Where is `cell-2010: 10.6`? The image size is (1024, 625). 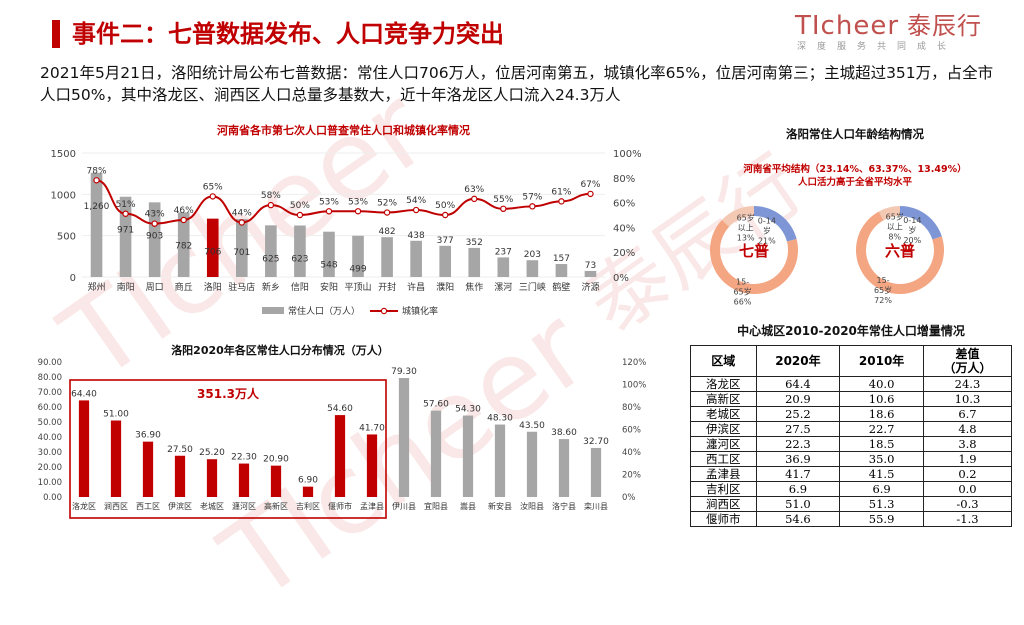
cell-2010: 10.6 is located at coordinates (881, 399).